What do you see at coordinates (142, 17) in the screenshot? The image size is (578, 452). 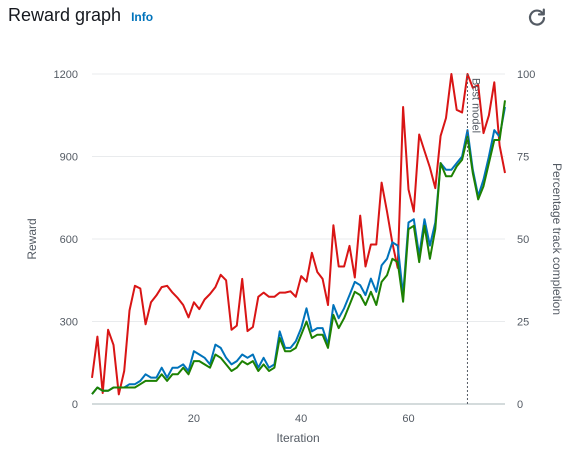 I see `info-link: Info` at bounding box center [142, 17].